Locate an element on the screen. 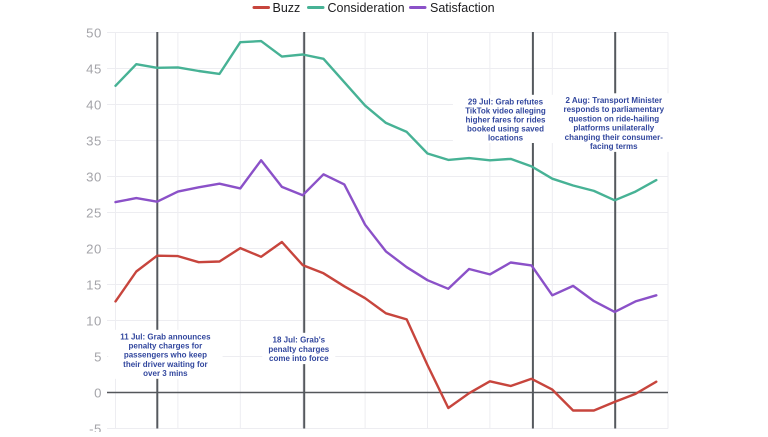  svg-text: Buzz is located at coordinates (287, 8).